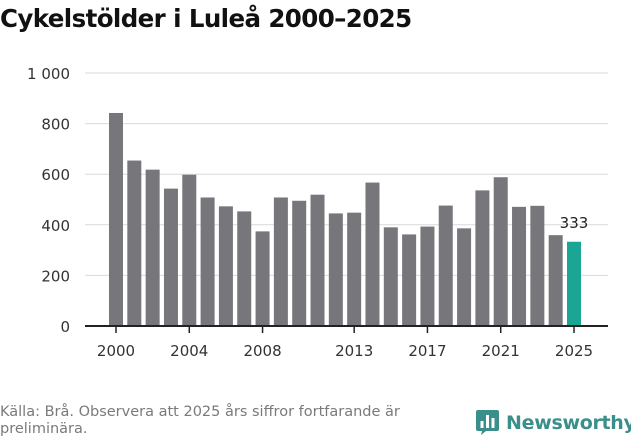 This screenshot has width=631, height=439. Describe the element at coordinates (280, 261) in the screenshot. I see `bar-2009` at that location.